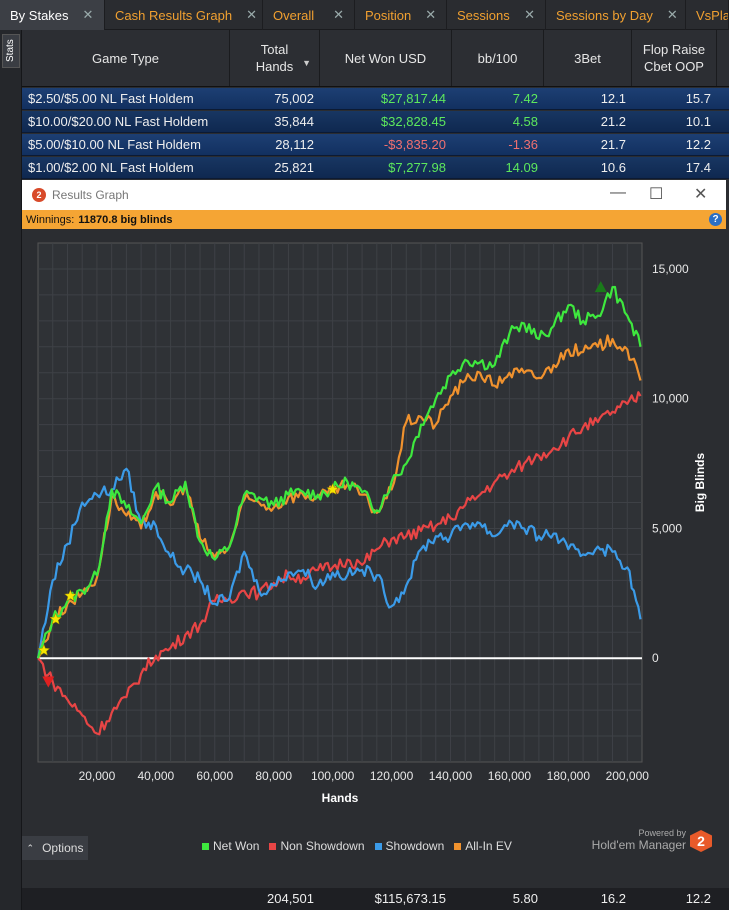 The width and height of the screenshot is (729, 910). I want to click on high-point-marker, so click(600, 287).